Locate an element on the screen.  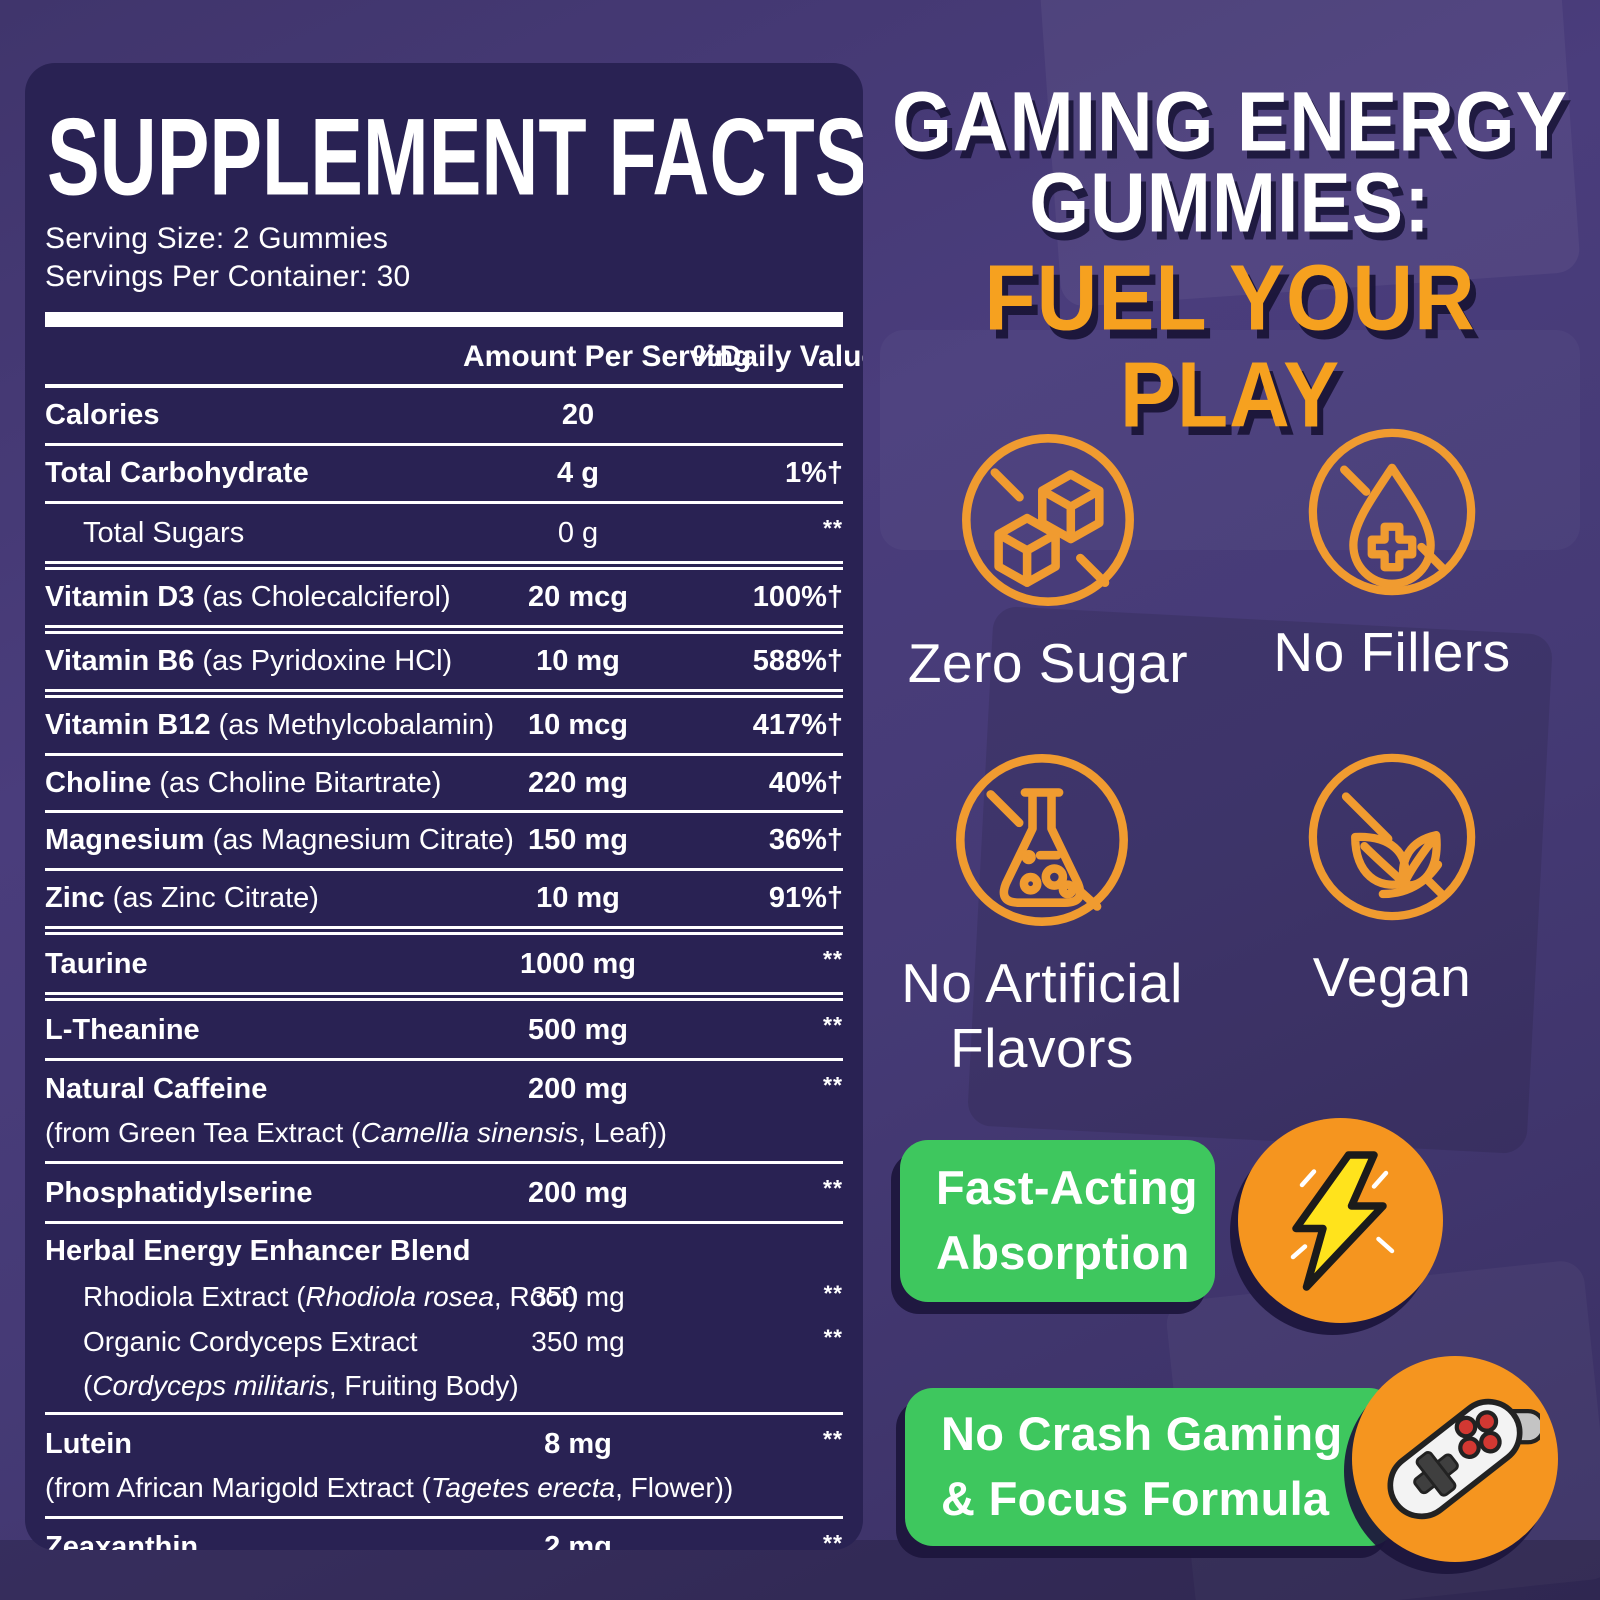
feature-zero-sugar: Zero Sugar is located at coordinates (1048, 560).